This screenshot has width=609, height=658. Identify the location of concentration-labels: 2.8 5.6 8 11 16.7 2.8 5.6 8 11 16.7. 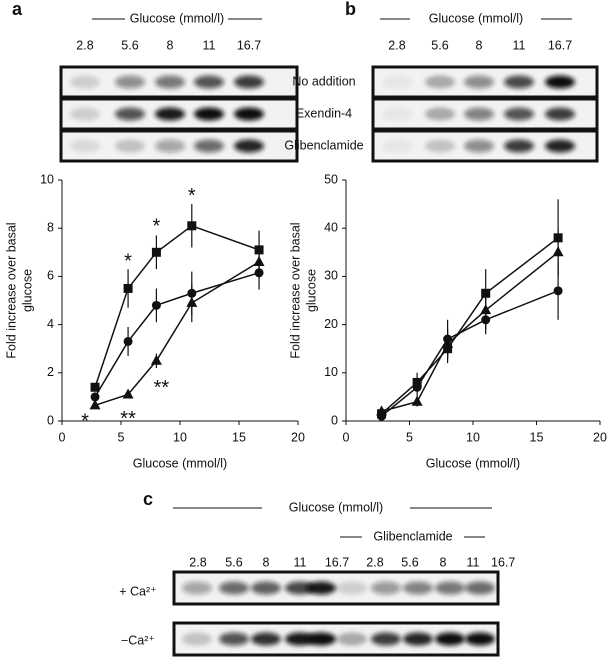
(352, 562).